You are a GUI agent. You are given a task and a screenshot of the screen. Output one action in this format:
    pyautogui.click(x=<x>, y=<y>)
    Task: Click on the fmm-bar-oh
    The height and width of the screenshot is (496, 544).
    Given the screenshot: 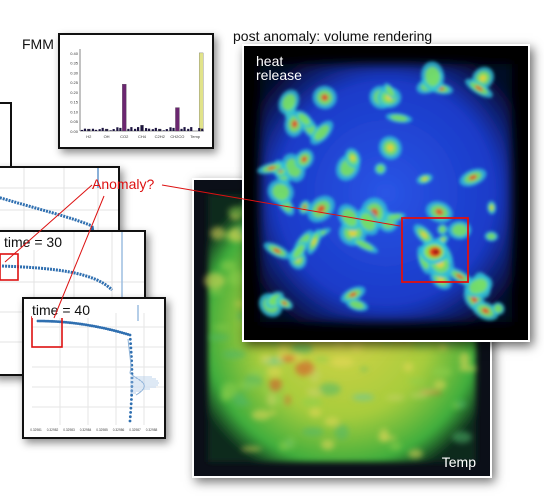 What is the action you would take?
    pyautogui.click(x=106, y=130)
    